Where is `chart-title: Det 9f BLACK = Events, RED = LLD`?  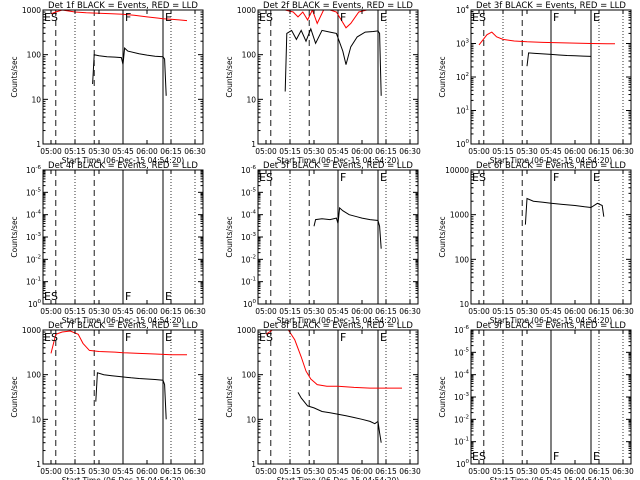
chart-title: Det 9f BLACK = Events, RED = LLD is located at coordinates (551, 326).